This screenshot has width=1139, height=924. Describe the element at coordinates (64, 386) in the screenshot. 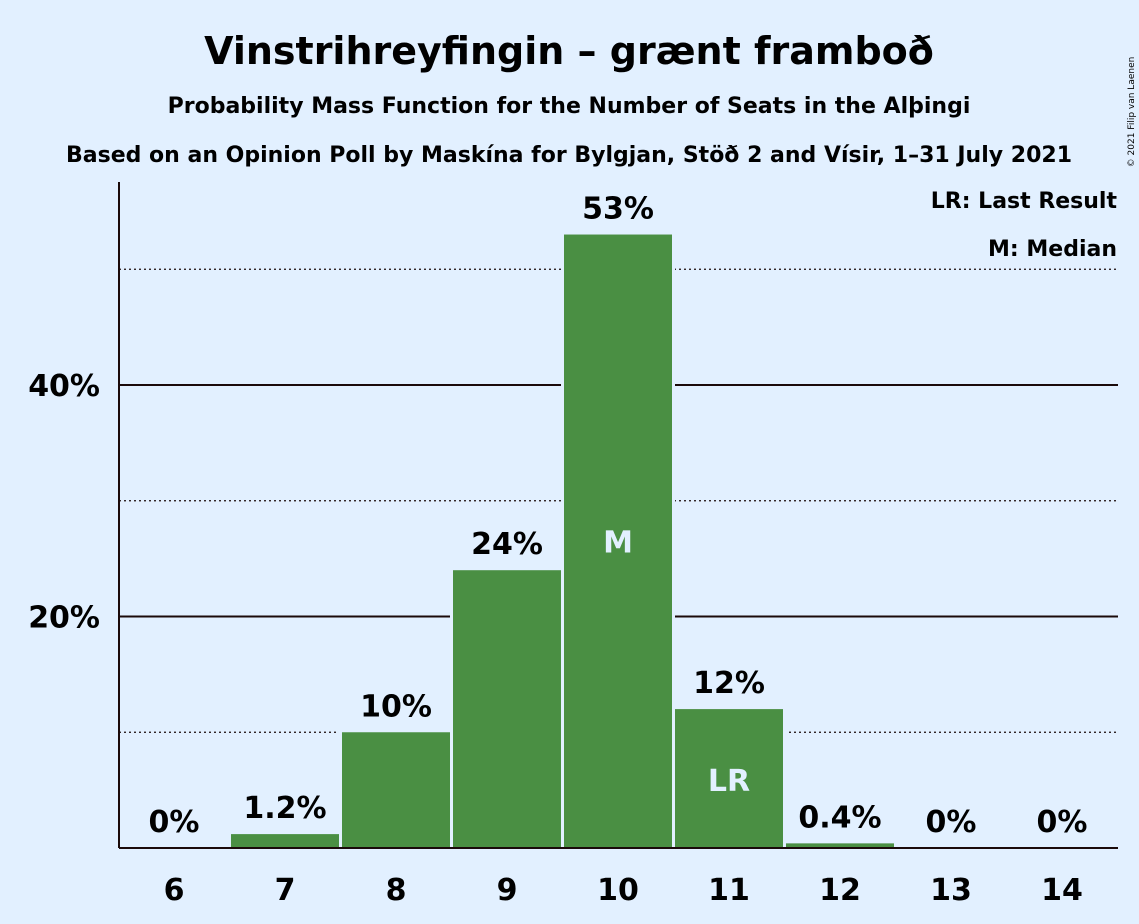

I see `y-tick-label: 40%` at that location.